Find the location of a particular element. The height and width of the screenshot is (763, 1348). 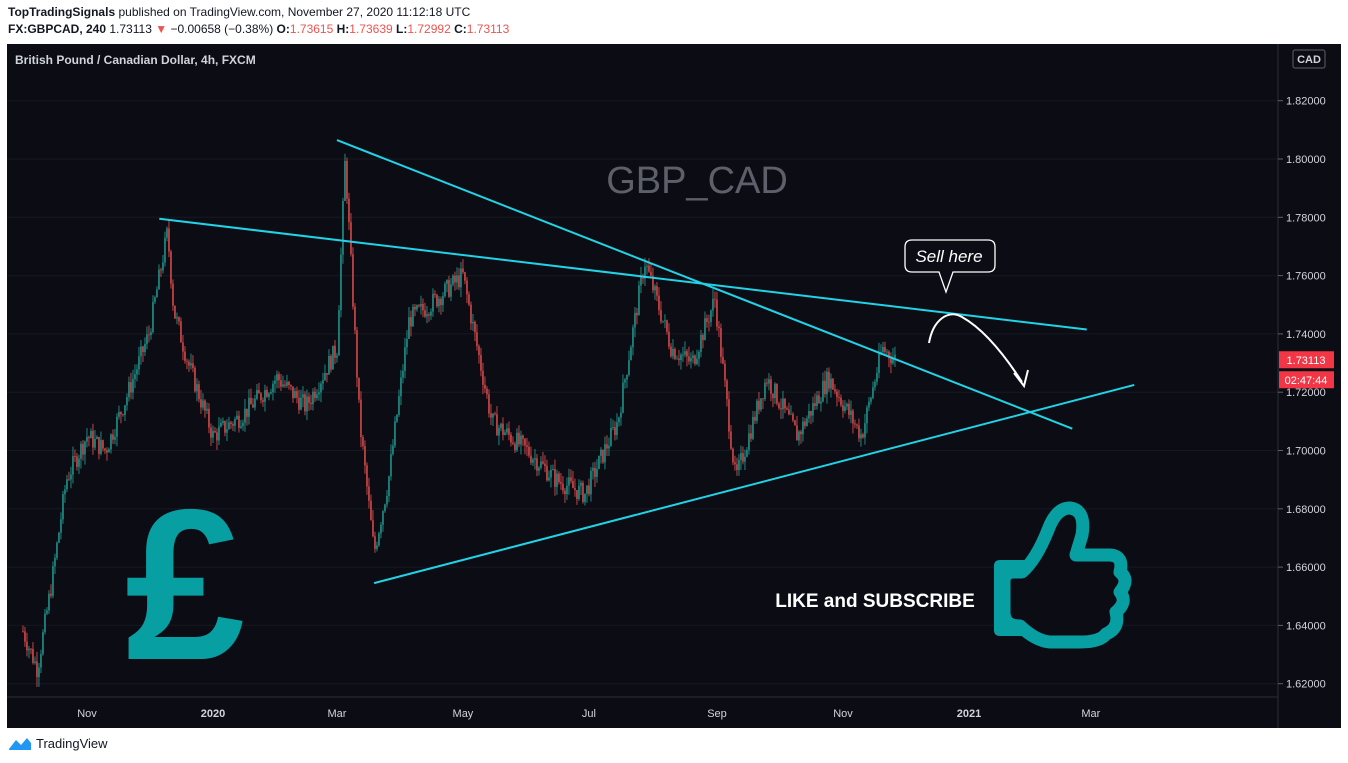

last-price: 1.73113 is located at coordinates (130, 29).